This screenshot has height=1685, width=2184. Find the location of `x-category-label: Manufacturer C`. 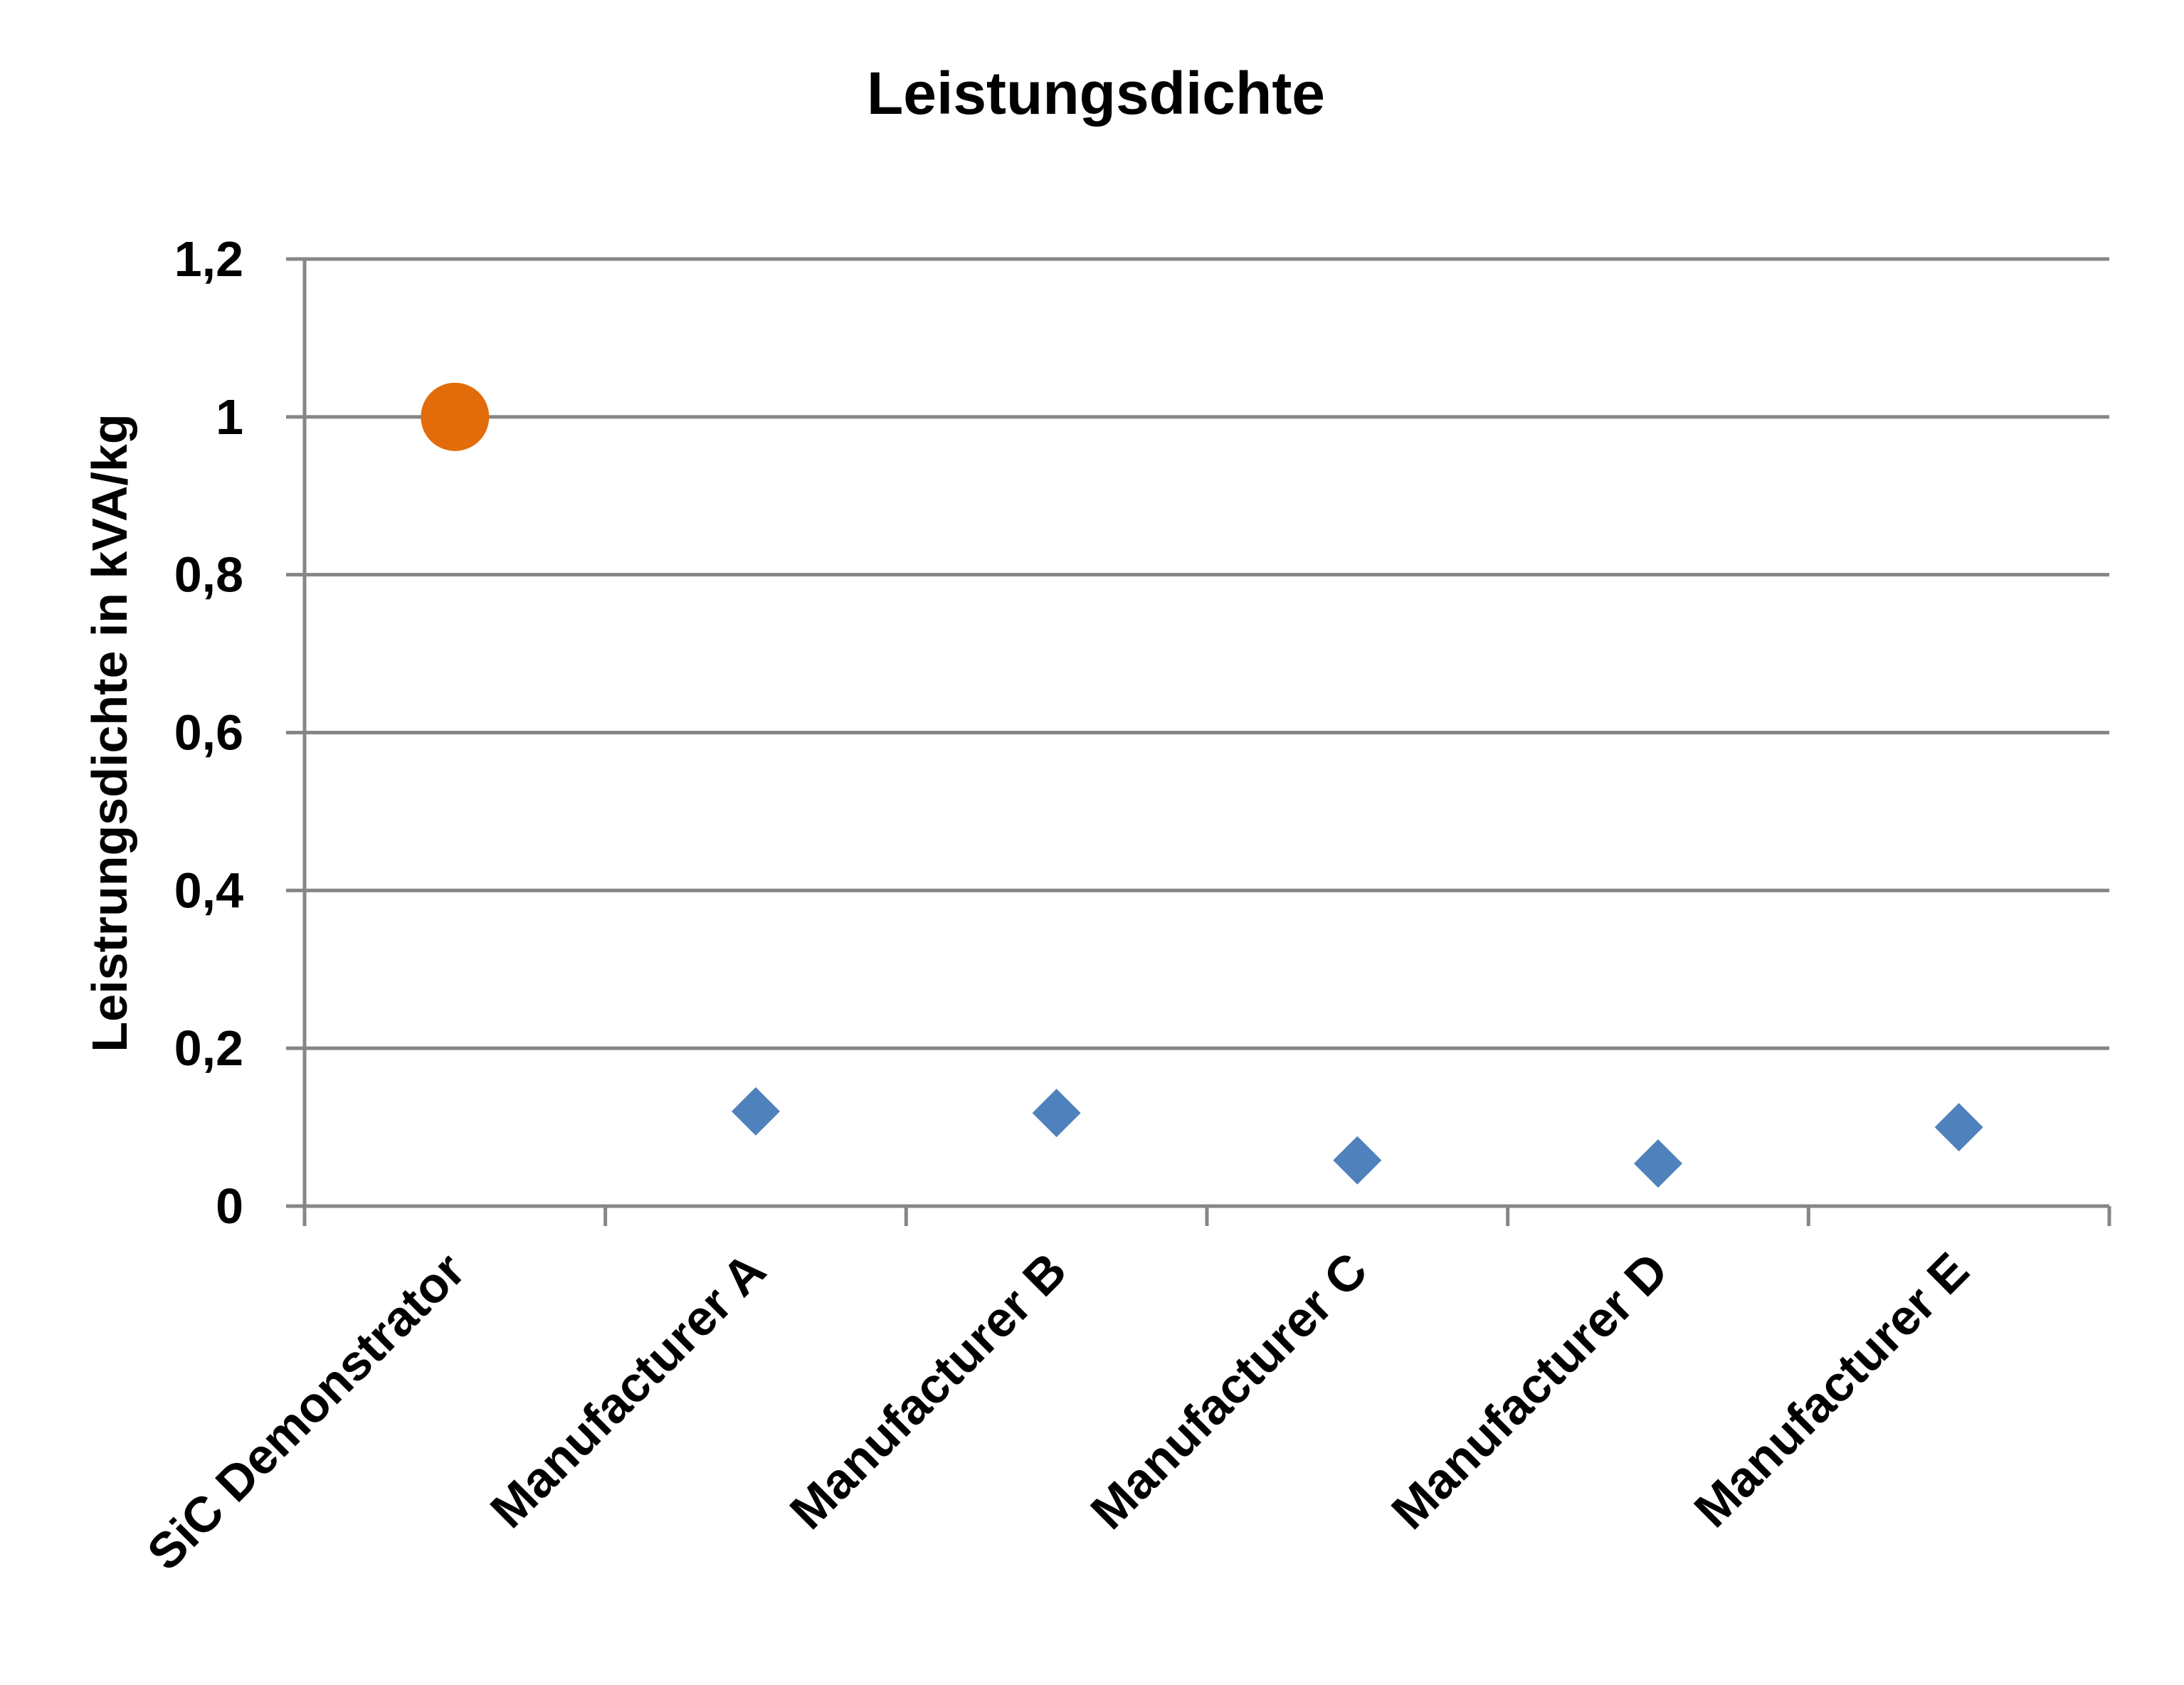

x-category-label: Manufacturer C is located at coordinates (1229, 1390).